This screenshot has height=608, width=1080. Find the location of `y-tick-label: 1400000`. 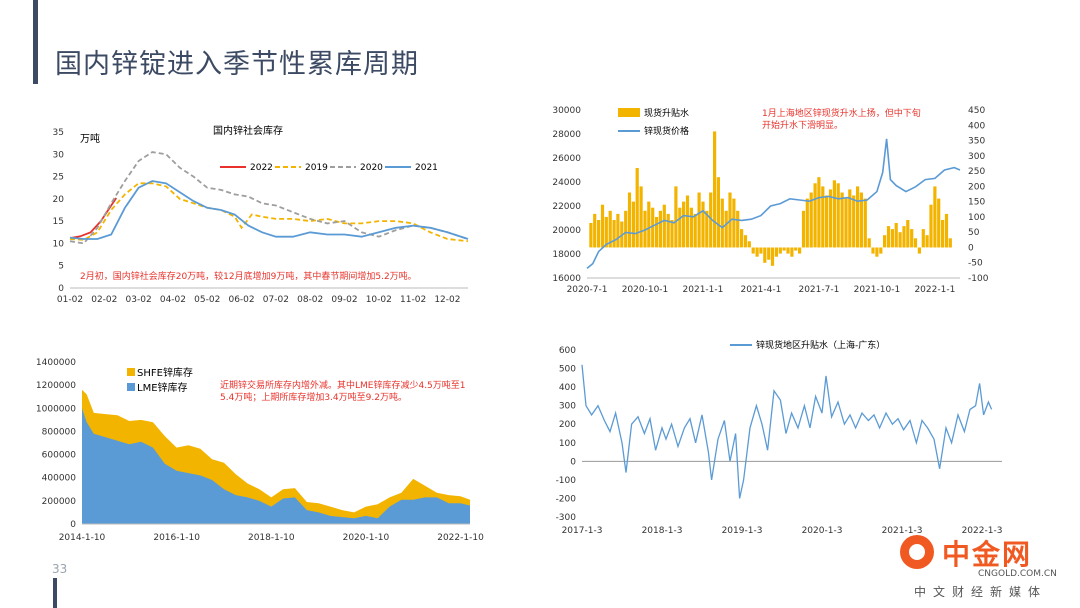

y-tick-label: 1400000 is located at coordinates (56, 363).